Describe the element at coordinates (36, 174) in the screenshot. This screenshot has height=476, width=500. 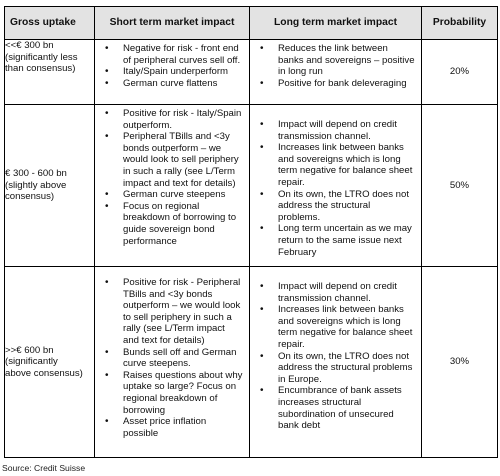
I see `uptake-line: € 300 - 600 bn` at that location.